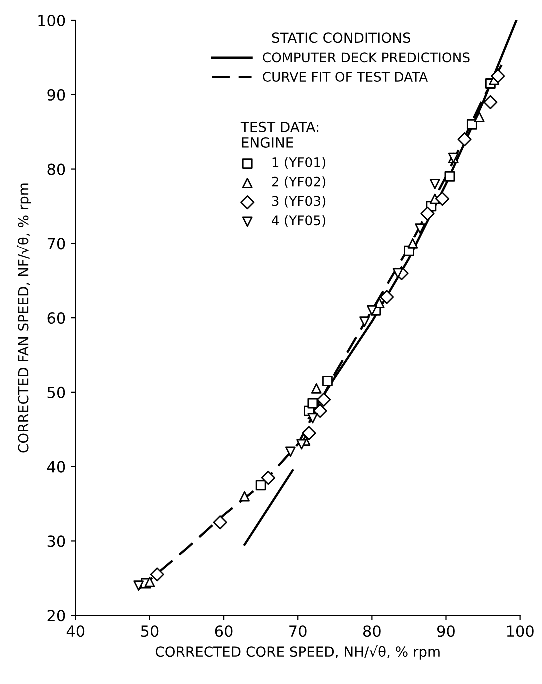  What do you see at coordinates (75, 632) in the screenshot?
I see `x-tick-label: 40` at bounding box center [75, 632].